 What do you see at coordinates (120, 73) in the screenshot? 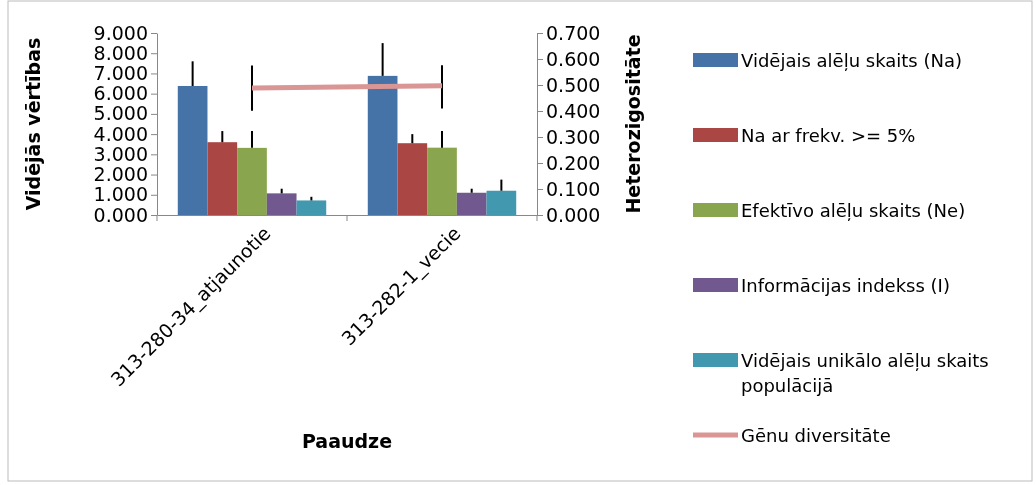
I see `y-tick-label: 7.000` at bounding box center [120, 73].